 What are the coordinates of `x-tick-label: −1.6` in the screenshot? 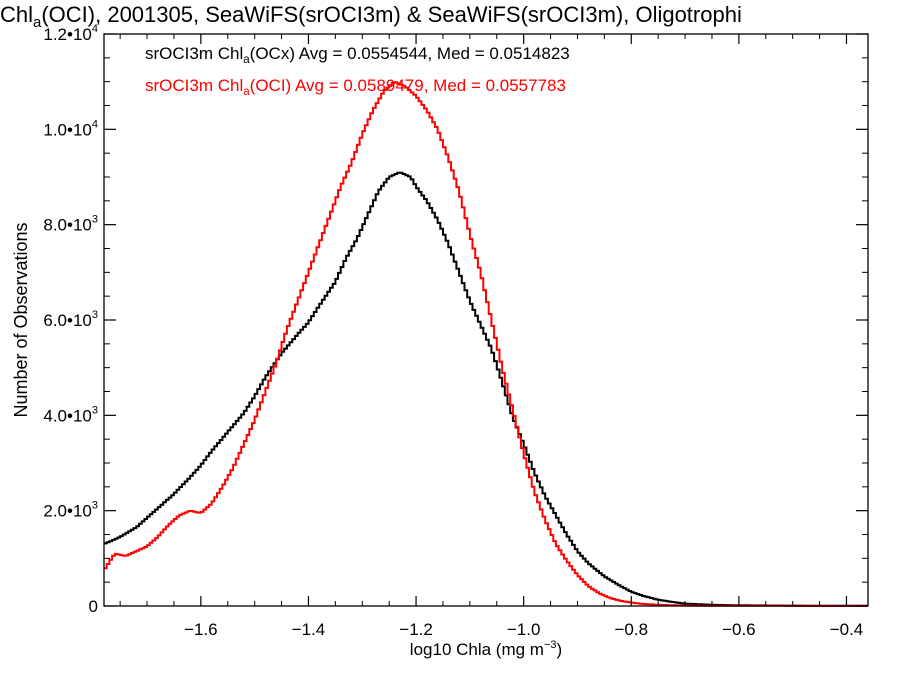 It's located at (201, 629).